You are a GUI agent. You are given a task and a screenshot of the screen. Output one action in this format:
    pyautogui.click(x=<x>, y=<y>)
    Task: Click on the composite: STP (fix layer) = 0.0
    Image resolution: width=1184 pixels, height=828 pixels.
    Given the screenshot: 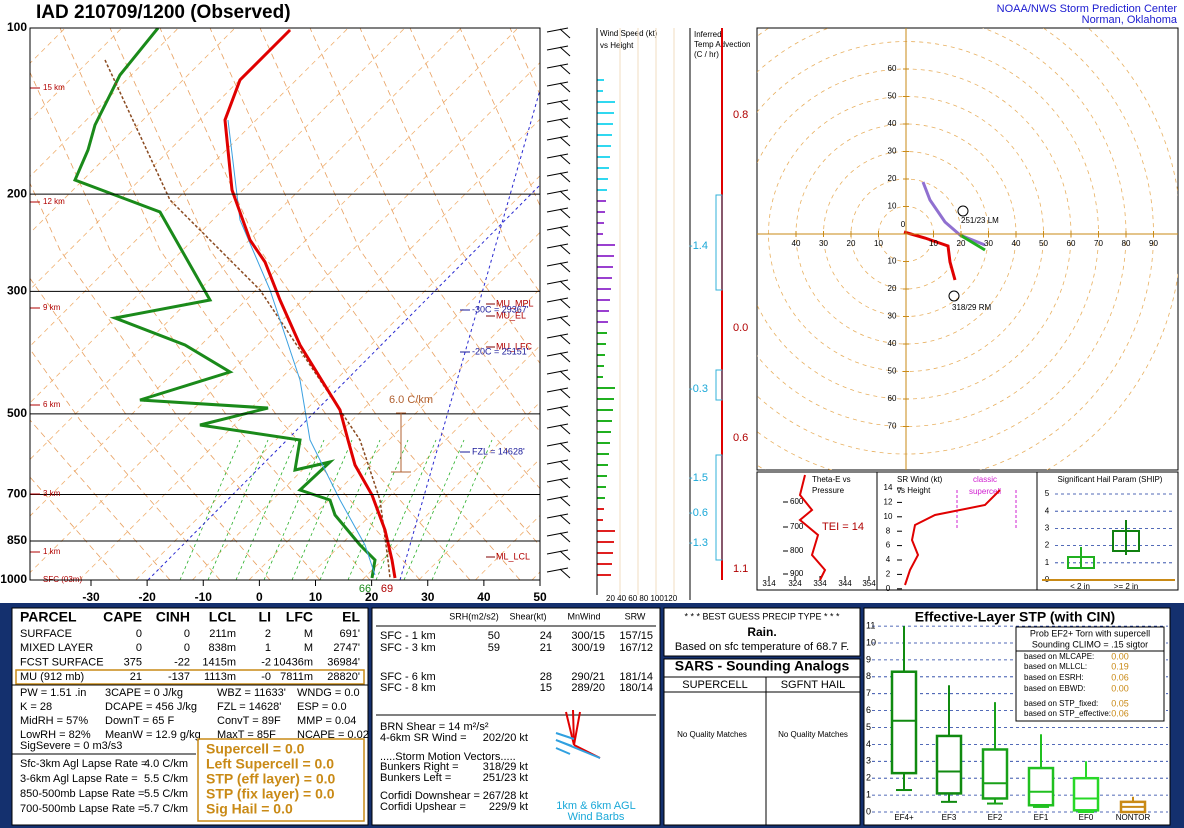 What is the action you would take?
    pyautogui.click(x=270, y=794)
    